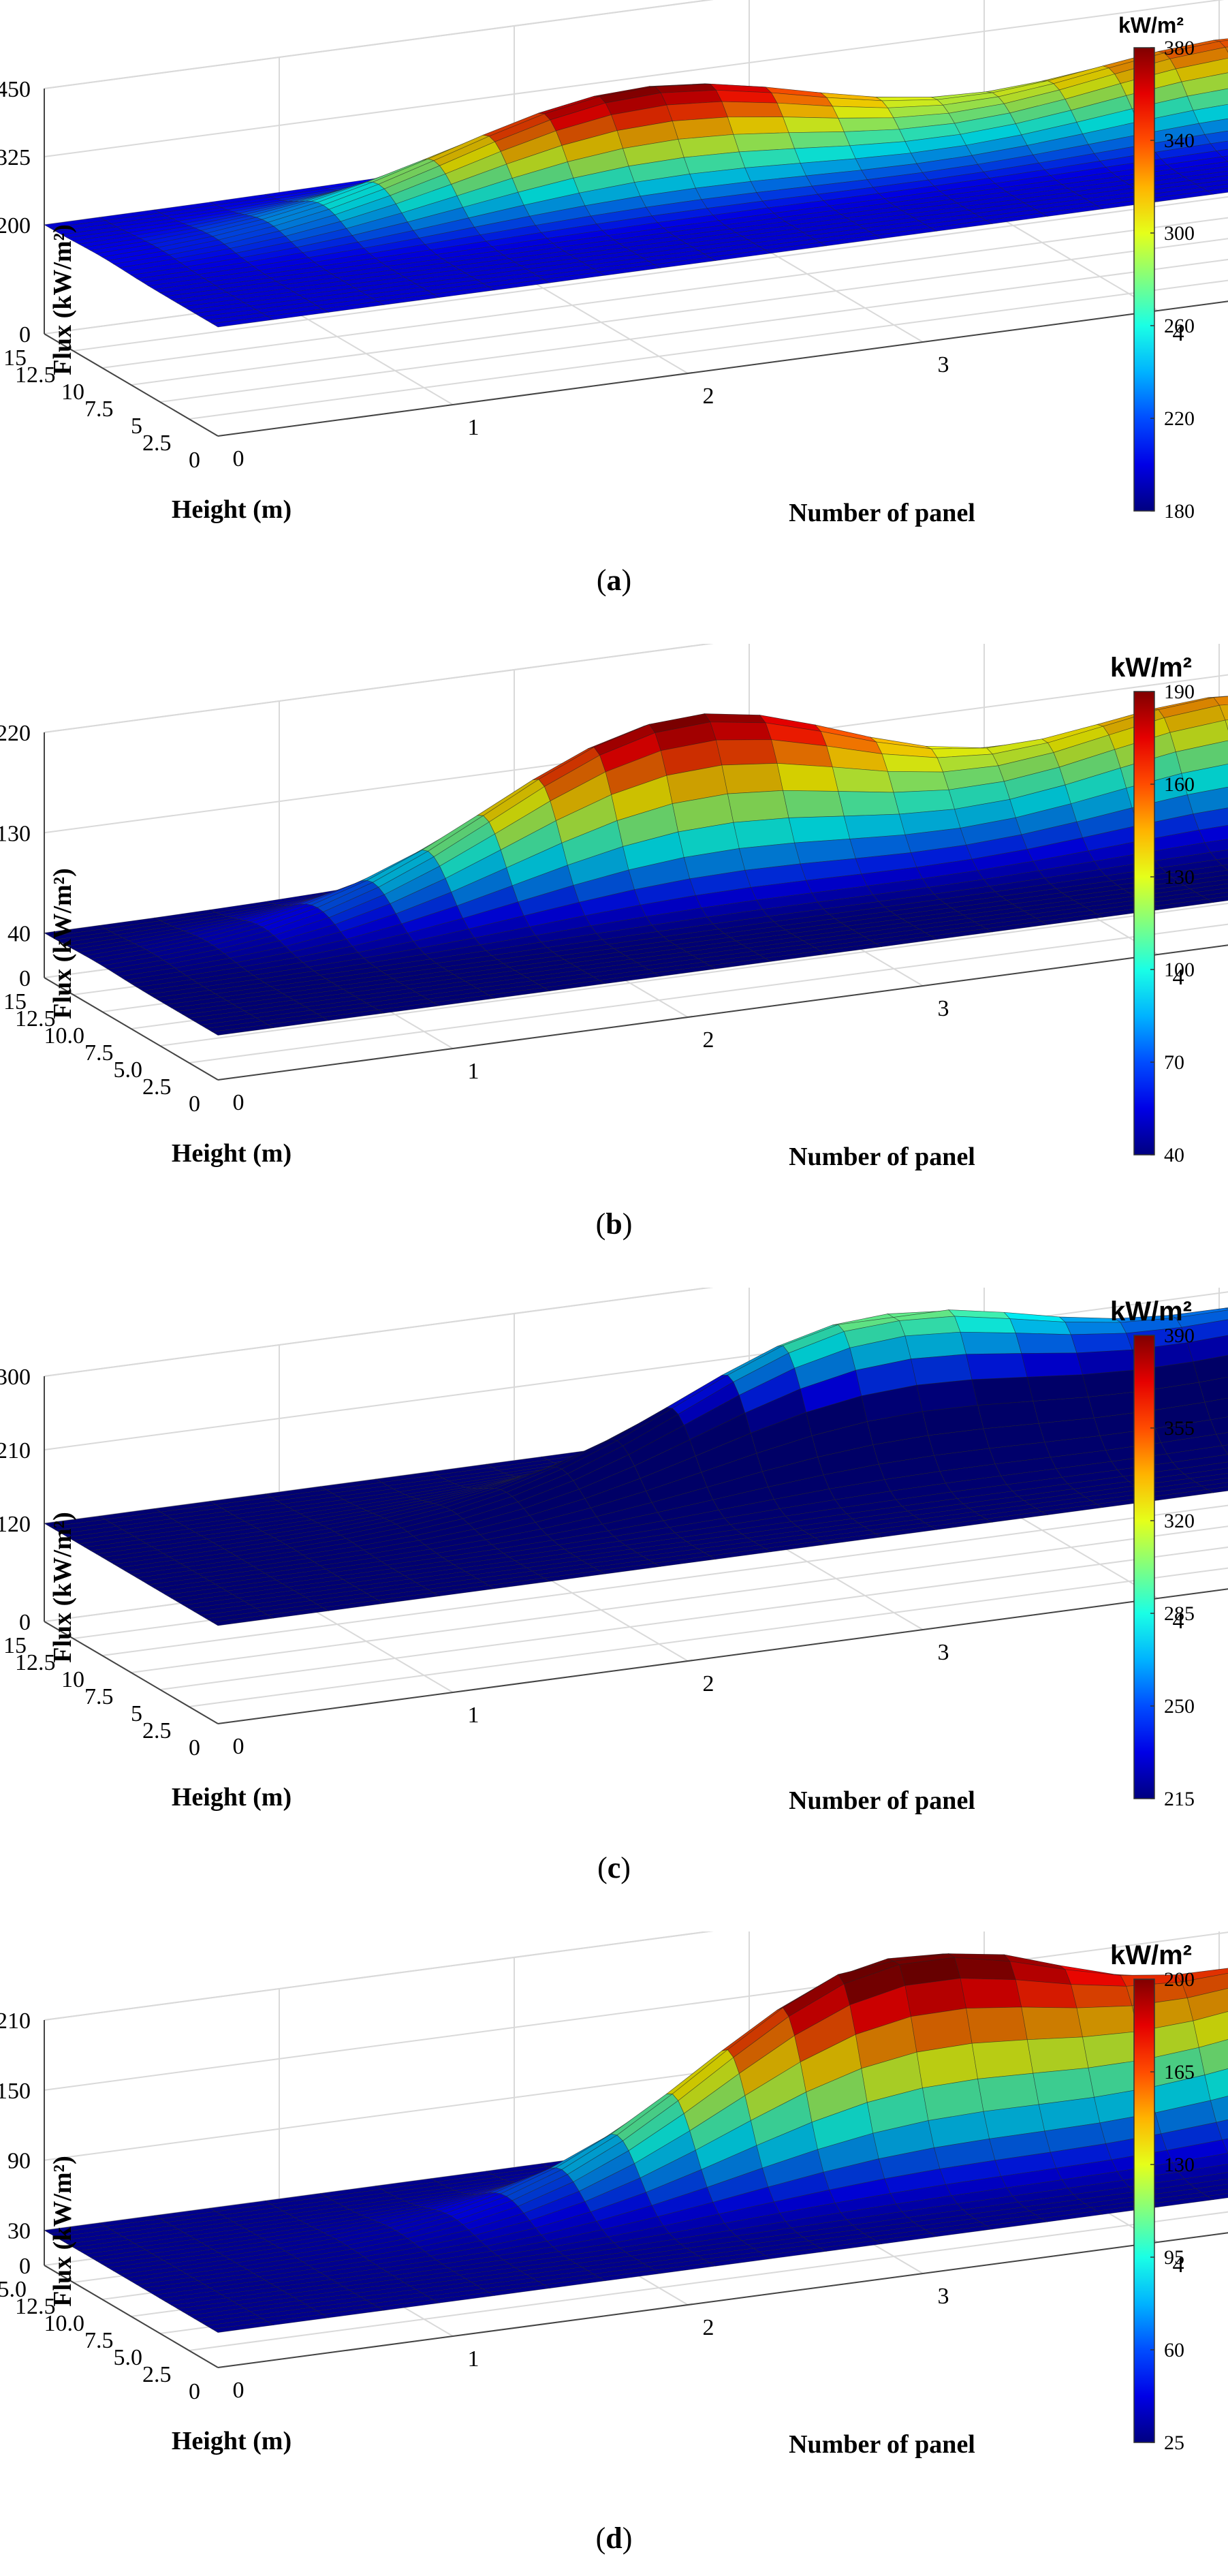  What do you see at coordinates (15, 226) in the screenshot?
I see `z-tick-label: 200` at bounding box center [15, 226].